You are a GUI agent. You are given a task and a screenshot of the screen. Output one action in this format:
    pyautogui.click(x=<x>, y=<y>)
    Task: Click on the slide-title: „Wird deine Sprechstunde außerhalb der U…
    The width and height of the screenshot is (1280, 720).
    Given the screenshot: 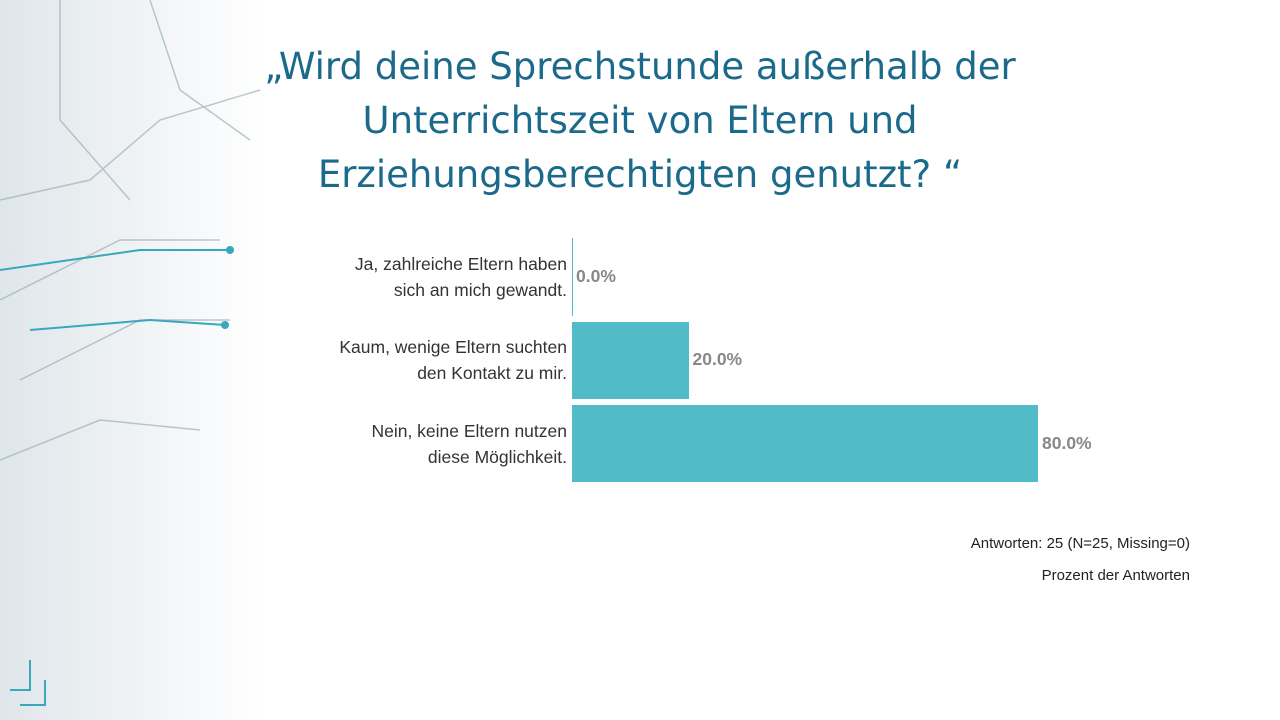 What is the action you would take?
    pyautogui.click(x=640, y=120)
    